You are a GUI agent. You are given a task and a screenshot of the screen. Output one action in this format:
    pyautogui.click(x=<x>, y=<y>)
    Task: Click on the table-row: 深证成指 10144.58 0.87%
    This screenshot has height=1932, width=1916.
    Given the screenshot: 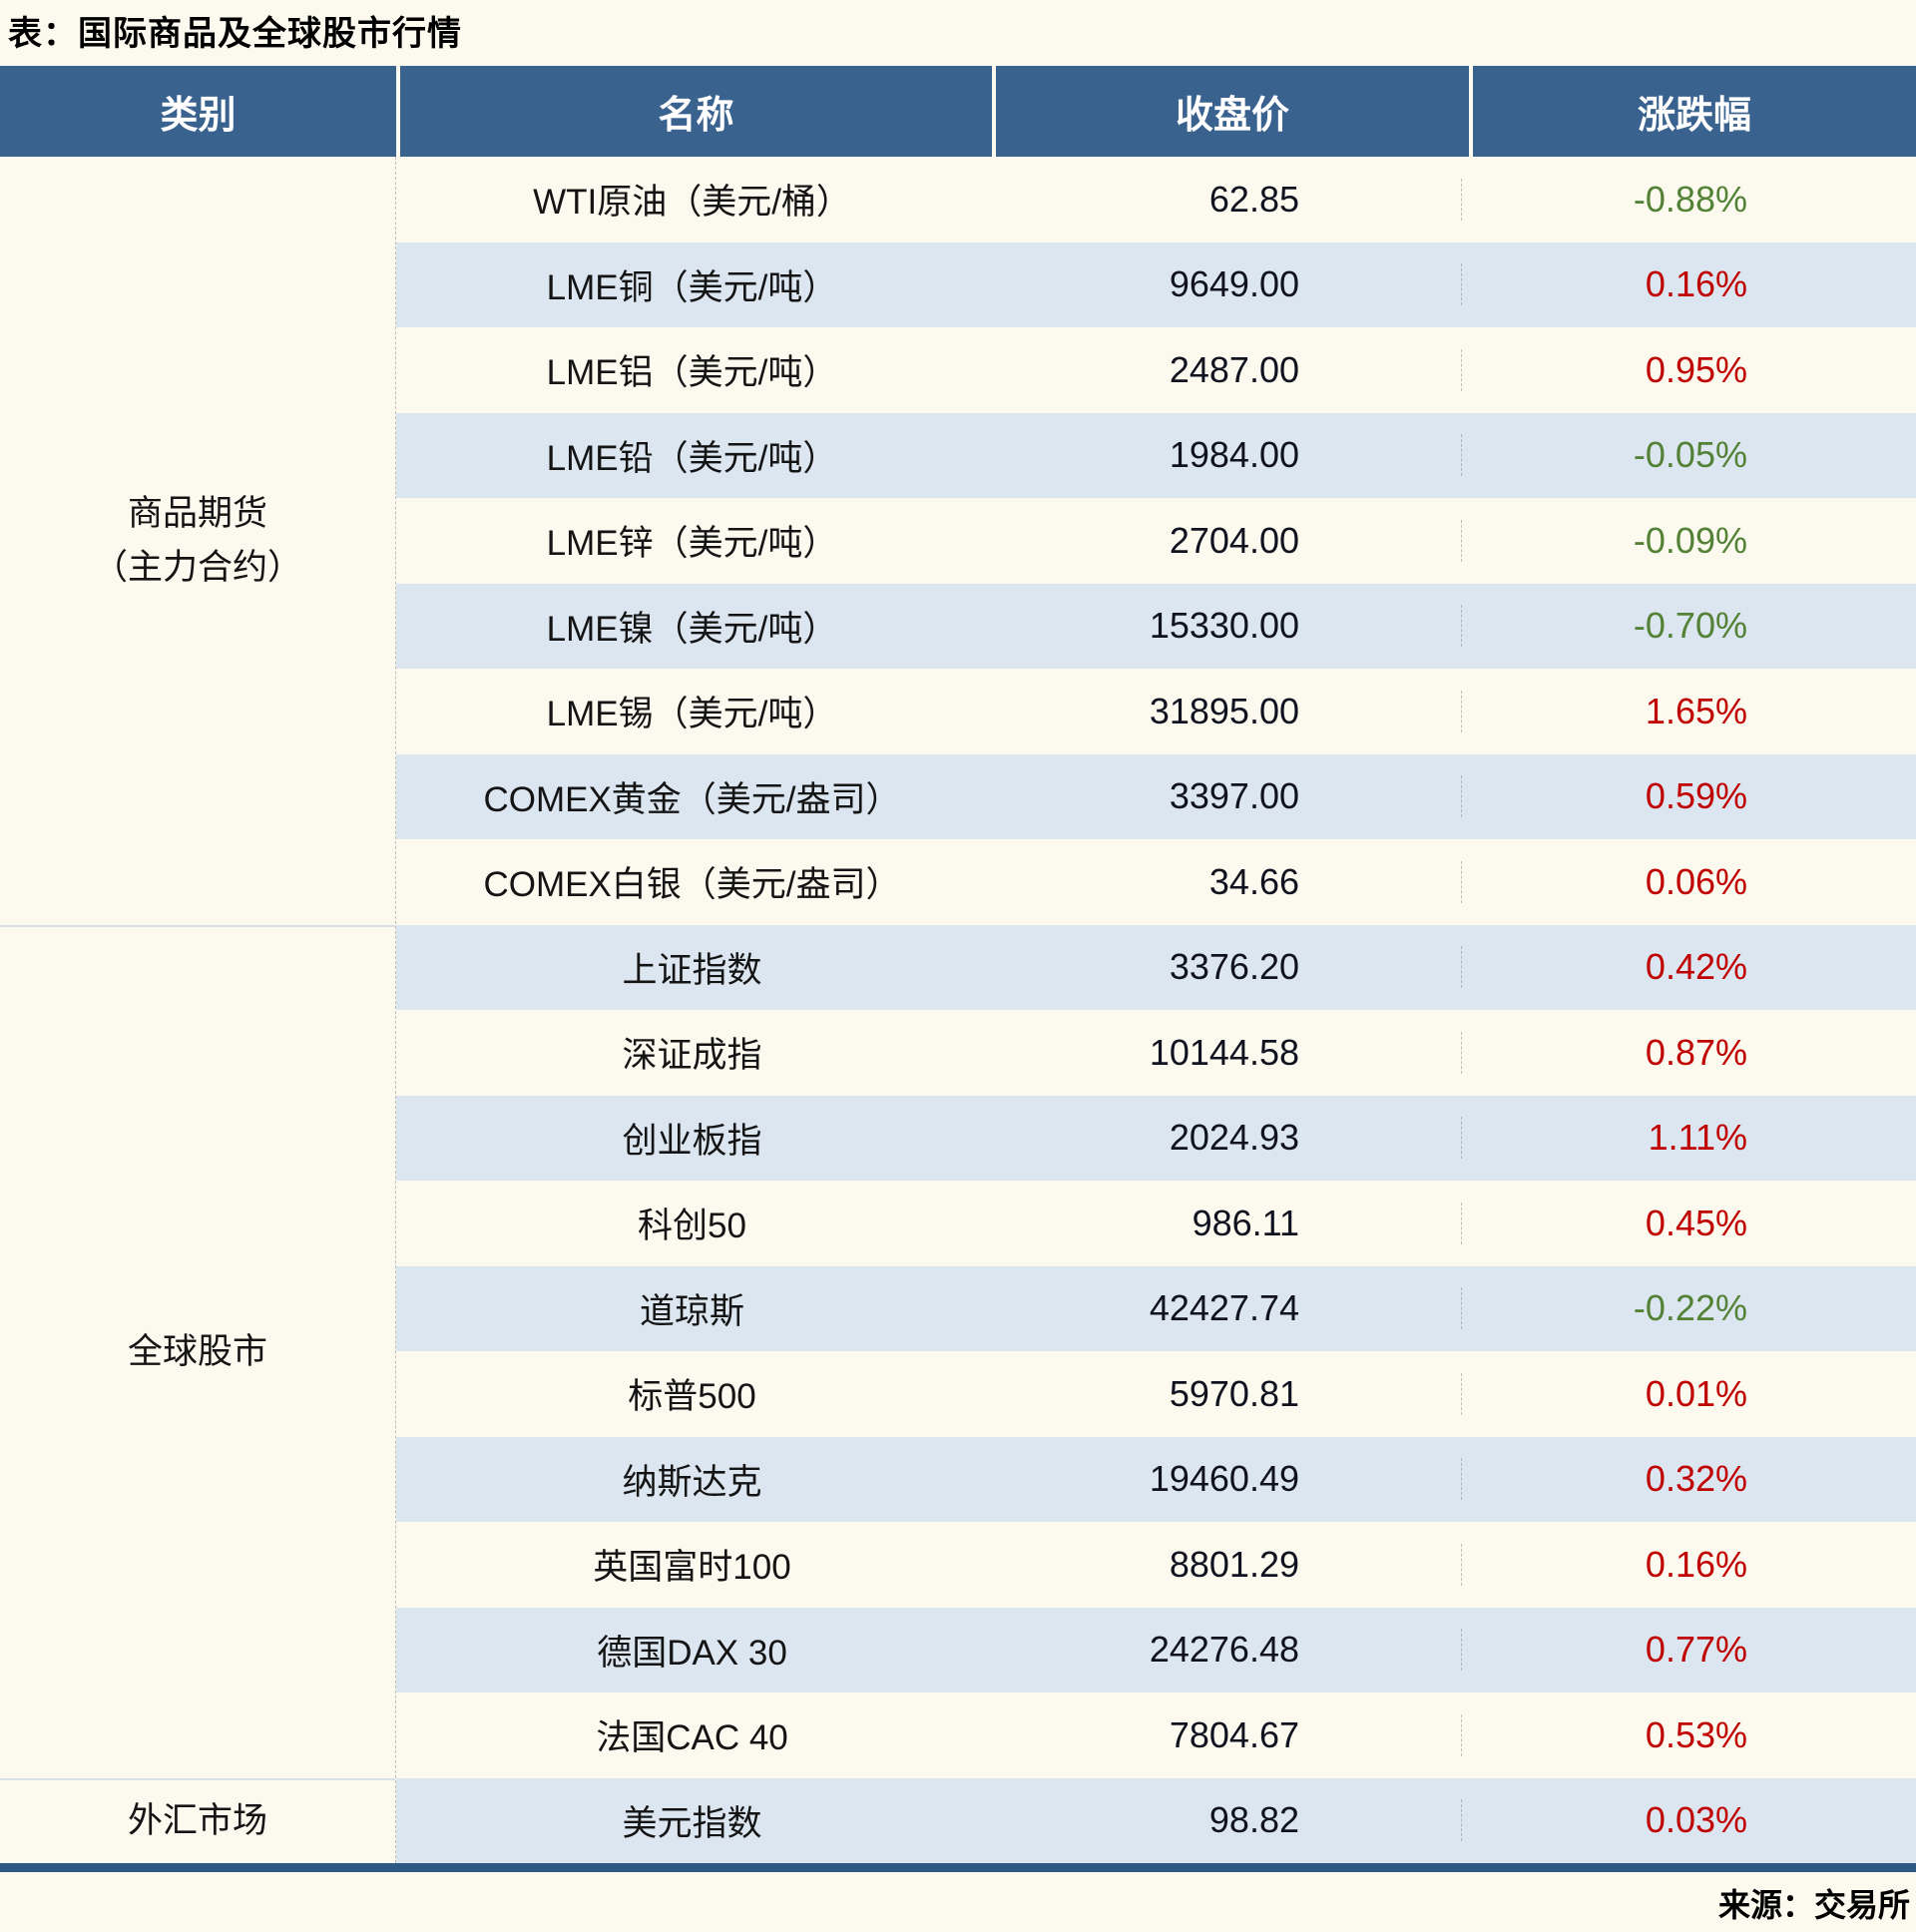 What is the action you would take?
    pyautogui.click(x=1156, y=1053)
    